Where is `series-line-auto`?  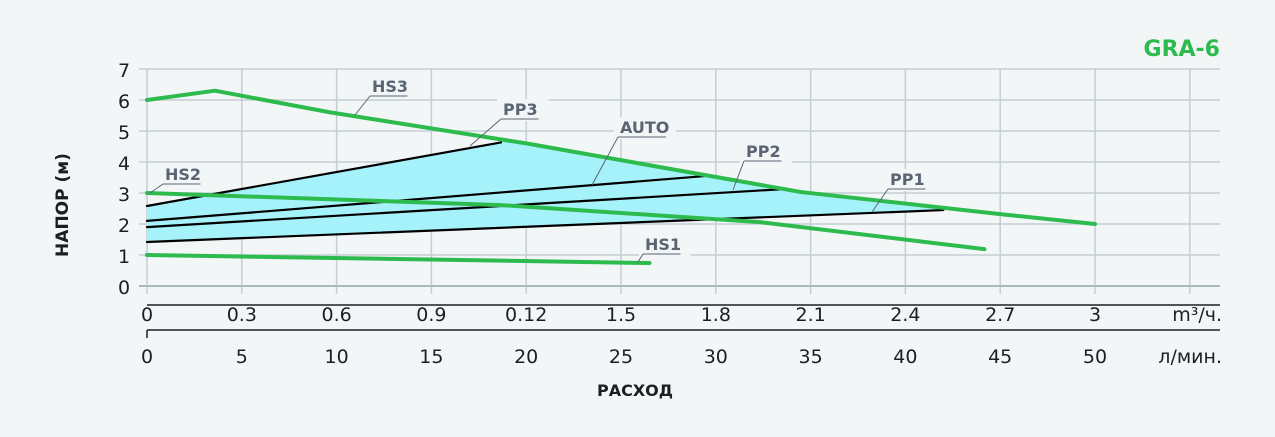 series-line-auto is located at coordinates (426, 198).